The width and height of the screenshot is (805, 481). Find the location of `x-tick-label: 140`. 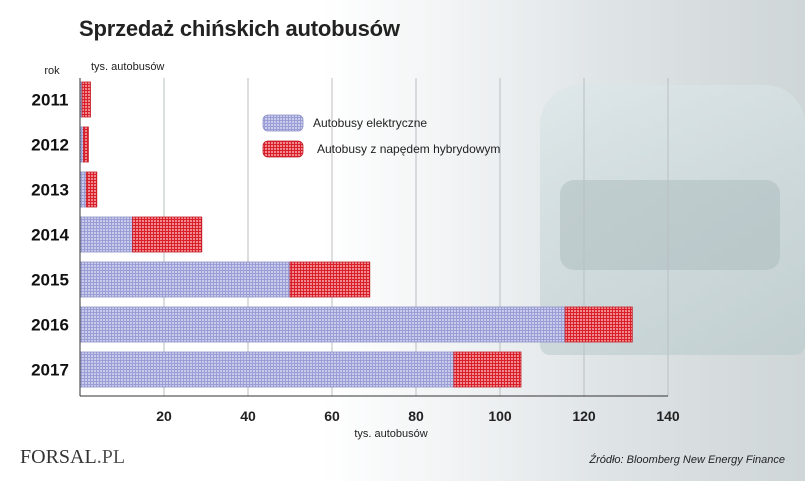

x-tick-label: 140 is located at coordinates (668, 416).